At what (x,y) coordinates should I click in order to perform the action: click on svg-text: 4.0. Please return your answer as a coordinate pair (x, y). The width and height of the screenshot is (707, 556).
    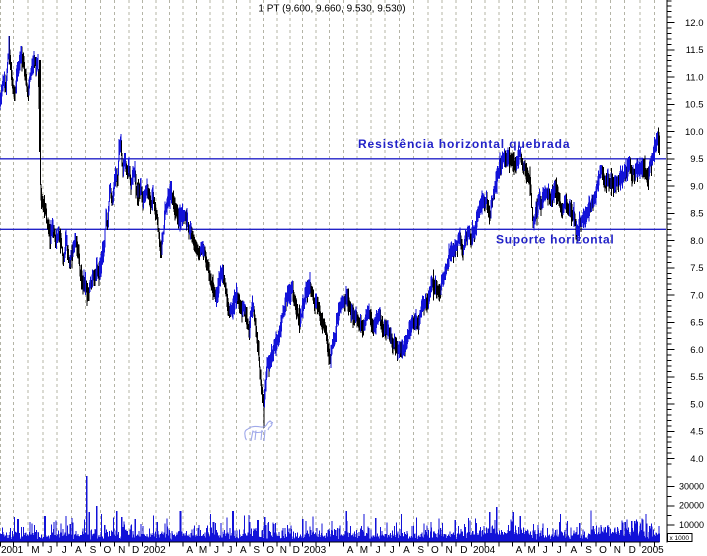
    Looking at the image, I should click on (696, 459).